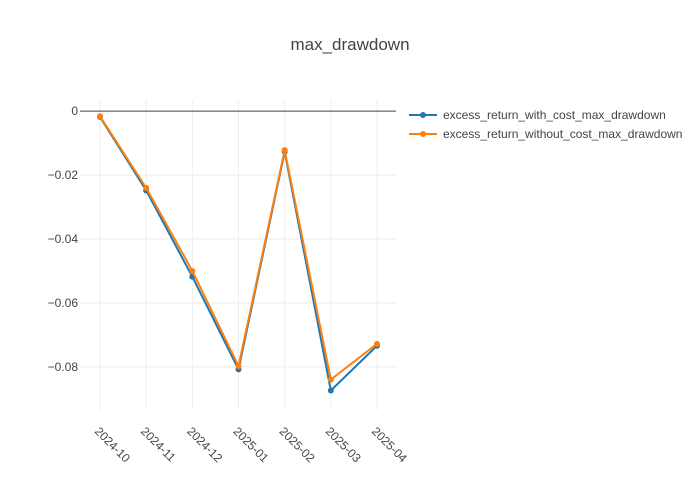 The width and height of the screenshot is (700, 500). What do you see at coordinates (343, 444) in the screenshot?
I see `x-tick-label: 2025-03` at bounding box center [343, 444].